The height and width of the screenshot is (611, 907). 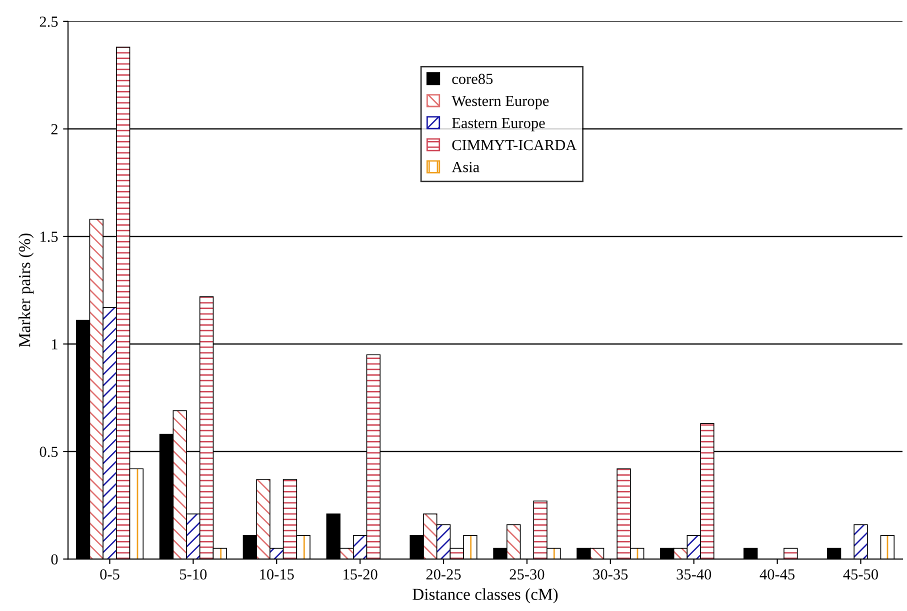 What do you see at coordinates (860, 574) in the screenshot?
I see `x-tick-label: 45-50` at bounding box center [860, 574].